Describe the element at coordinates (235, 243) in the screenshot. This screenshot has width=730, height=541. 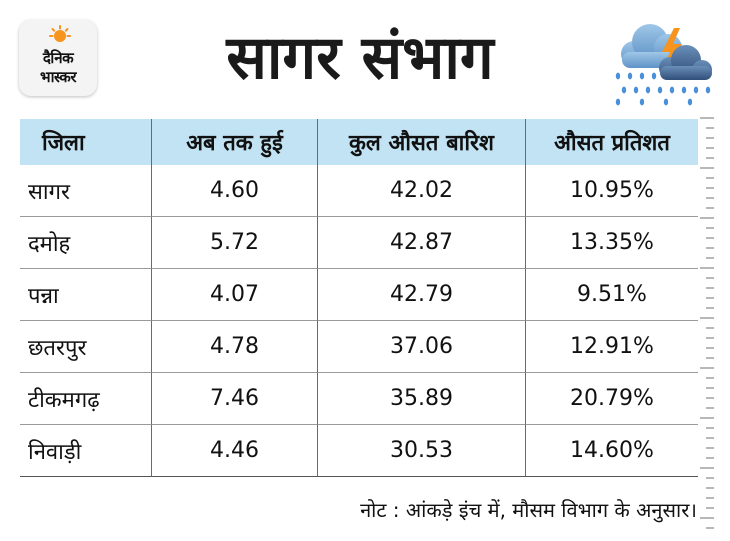
I see `cell-so-far: 5.72` at that location.